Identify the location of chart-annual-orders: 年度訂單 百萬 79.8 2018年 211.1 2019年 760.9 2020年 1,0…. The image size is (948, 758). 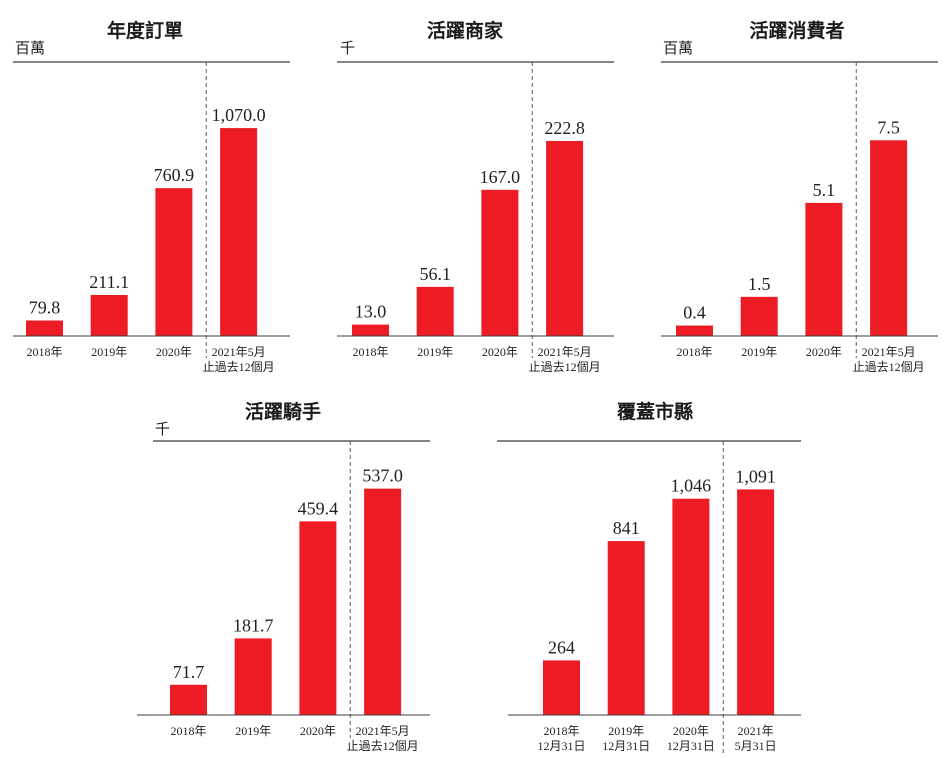
(151, 196).